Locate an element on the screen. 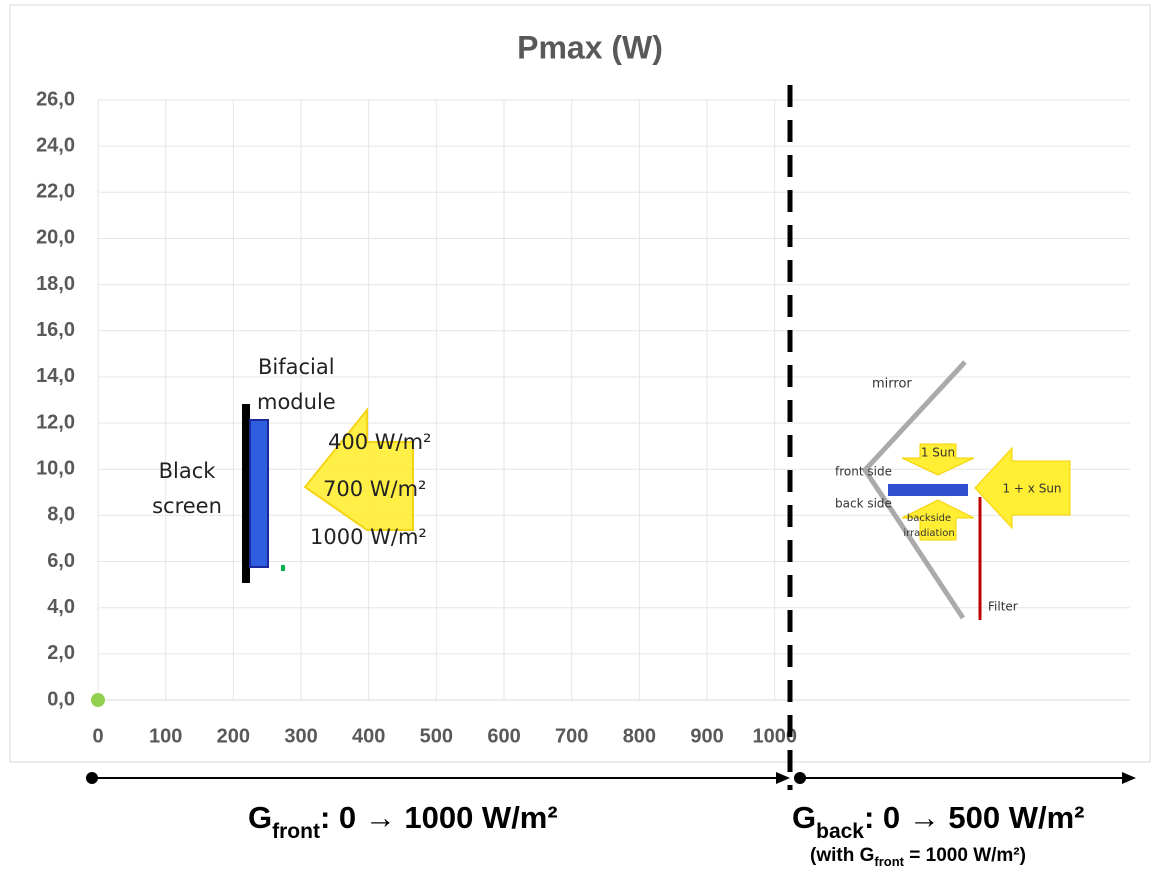 The image size is (1154, 877). axis-note: Gfront: 0 → 1000 W/m² is located at coordinates (403, 821).